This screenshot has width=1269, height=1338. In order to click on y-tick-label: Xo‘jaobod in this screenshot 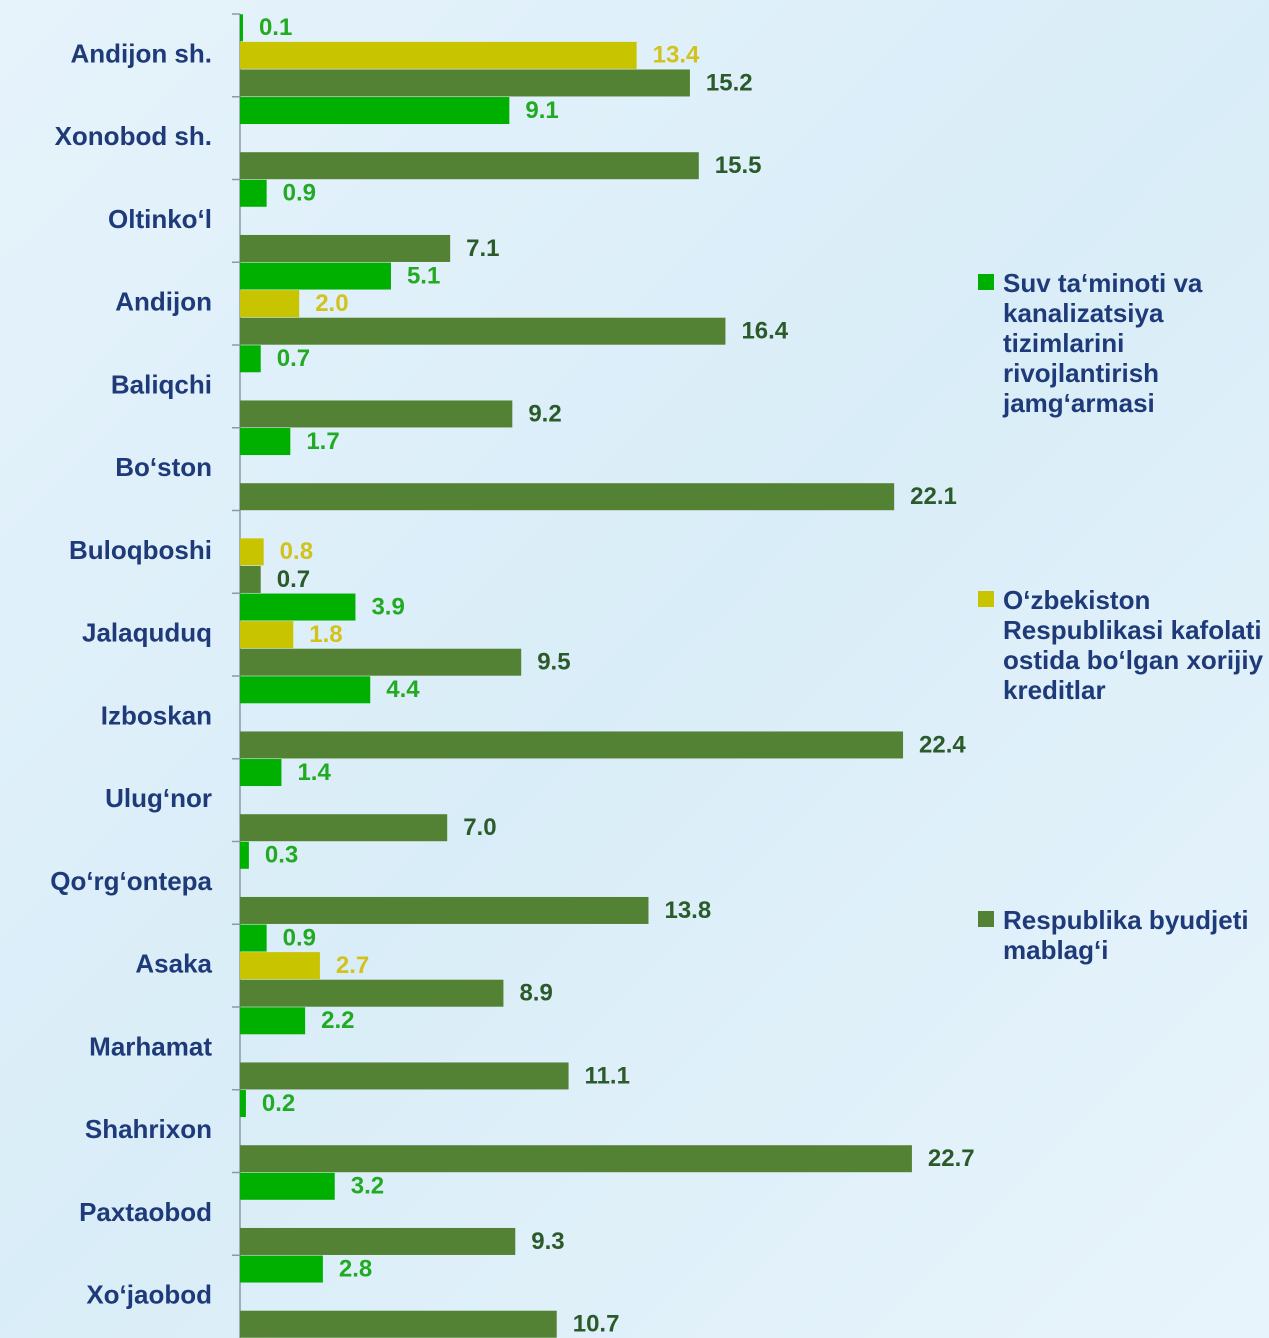, I will do `click(149, 1295)`.